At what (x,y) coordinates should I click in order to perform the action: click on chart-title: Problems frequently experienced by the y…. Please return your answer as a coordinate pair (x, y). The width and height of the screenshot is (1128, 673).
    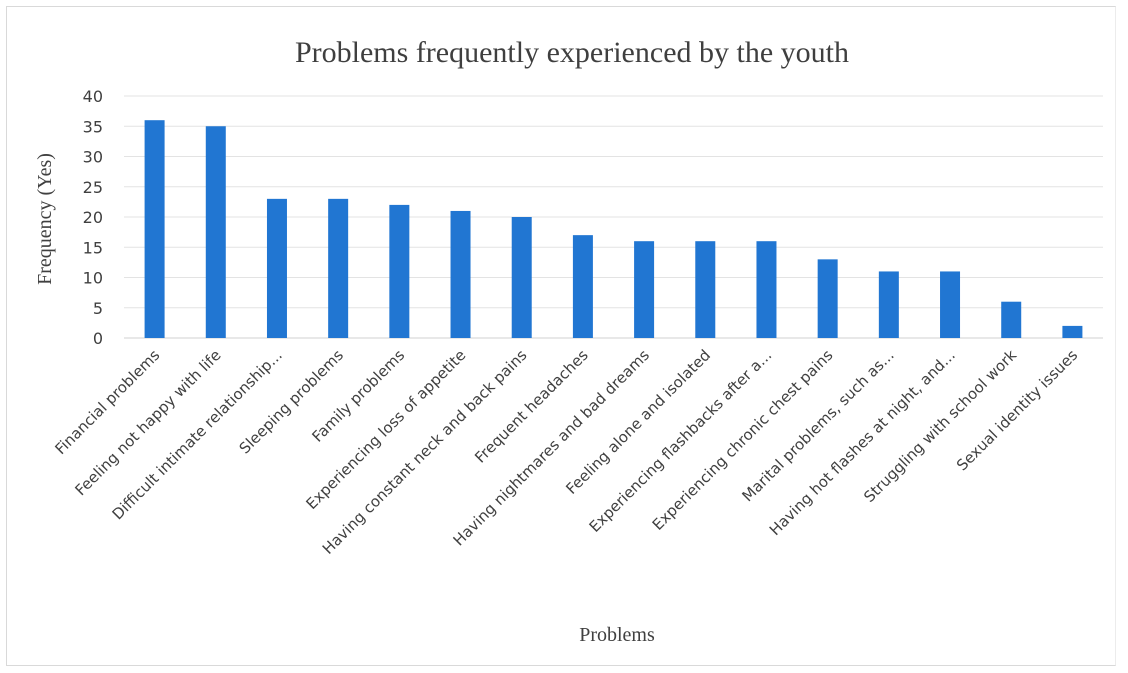
    Looking at the image, I should click on (572, 52).